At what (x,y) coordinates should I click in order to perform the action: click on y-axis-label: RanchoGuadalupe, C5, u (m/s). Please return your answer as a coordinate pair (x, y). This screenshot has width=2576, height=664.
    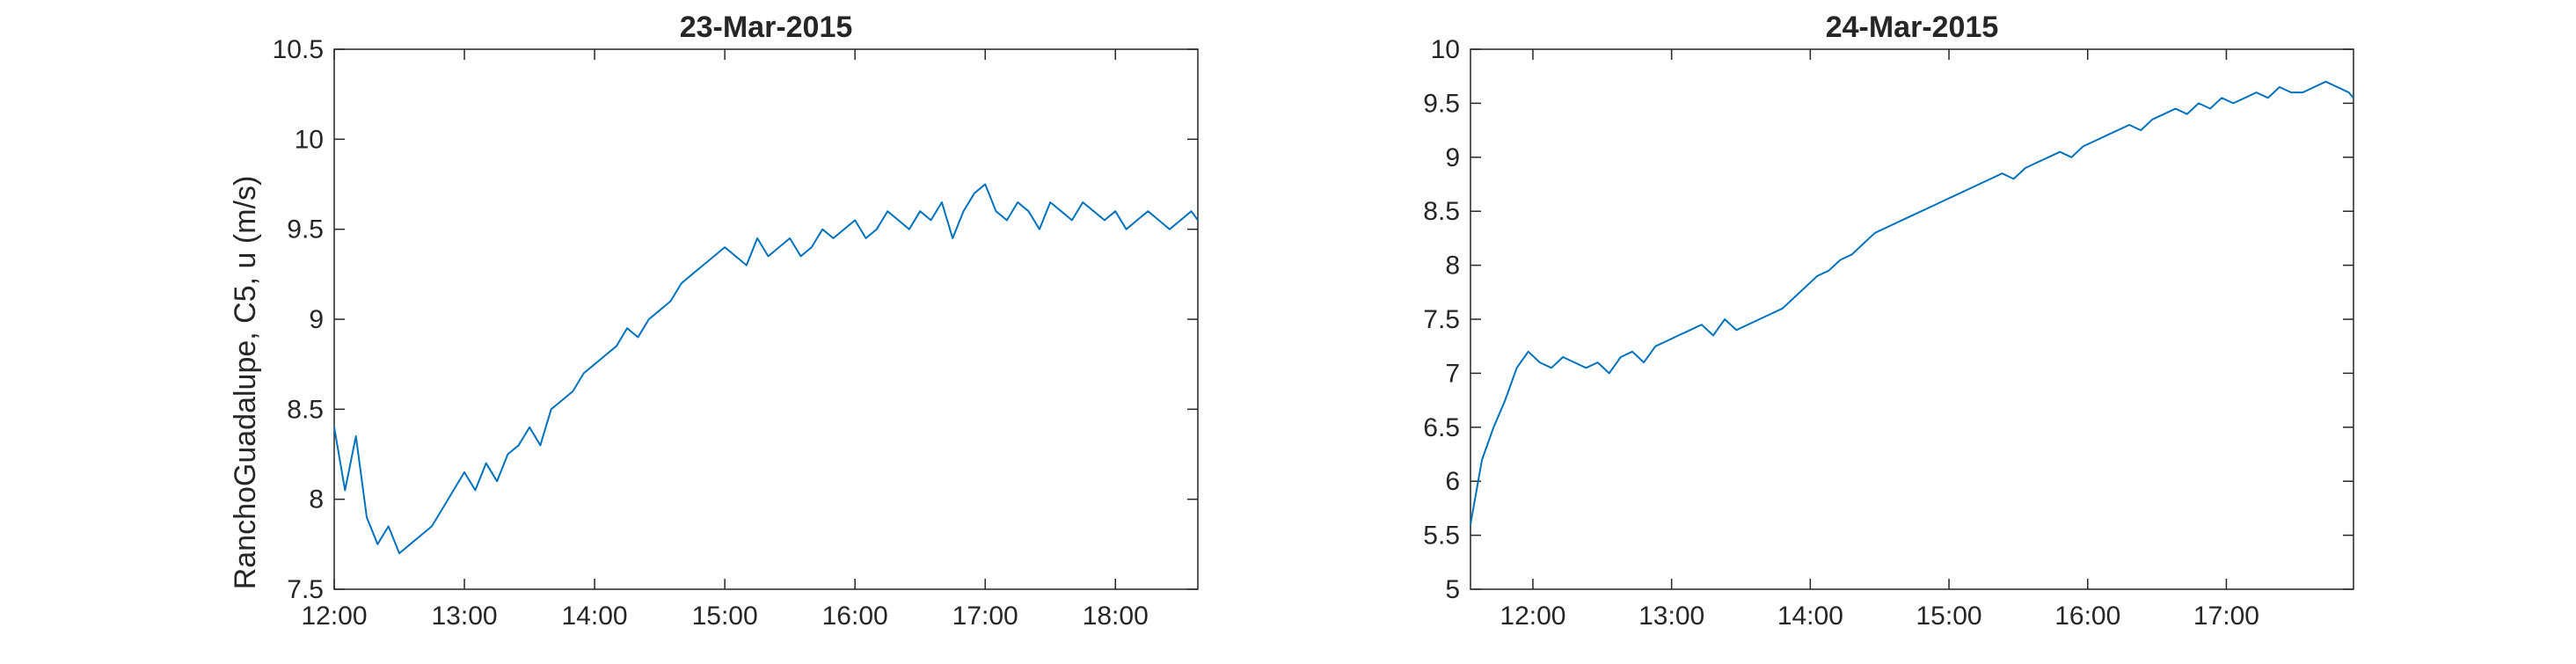
    Looking at the image, I should click on (245, 383).